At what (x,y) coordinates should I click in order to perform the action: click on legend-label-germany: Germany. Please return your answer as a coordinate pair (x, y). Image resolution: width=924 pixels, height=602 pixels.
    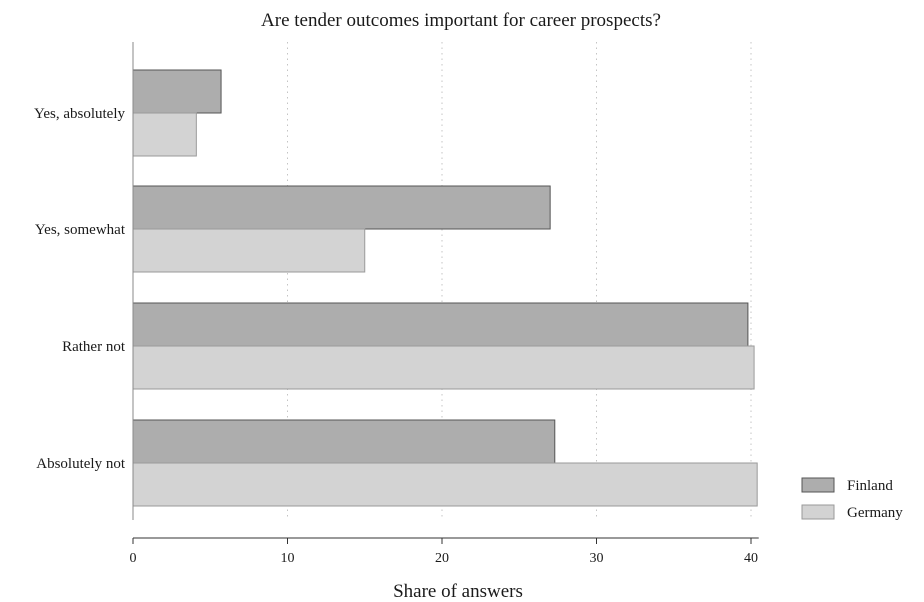
    Looking at the image, I should click on (875, 513).